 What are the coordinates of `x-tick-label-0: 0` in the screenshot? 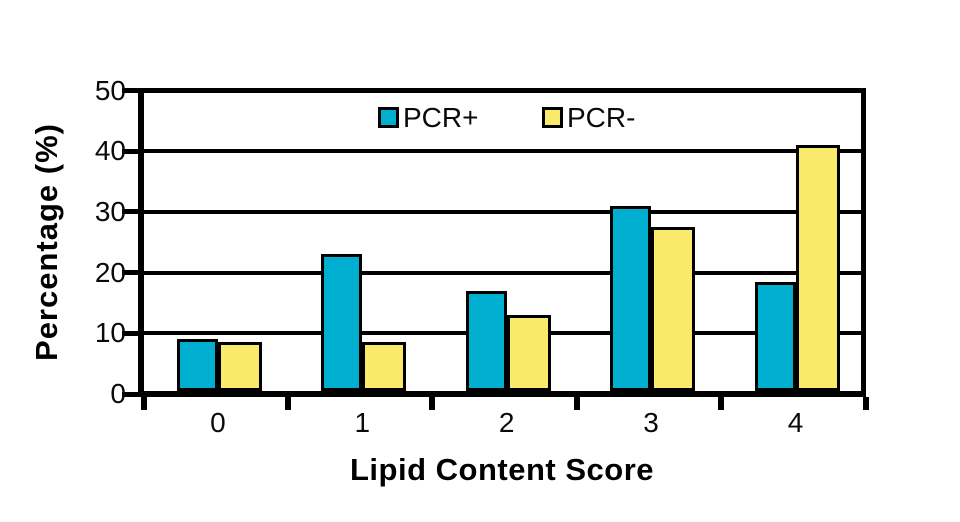 It's located at (218, 422).